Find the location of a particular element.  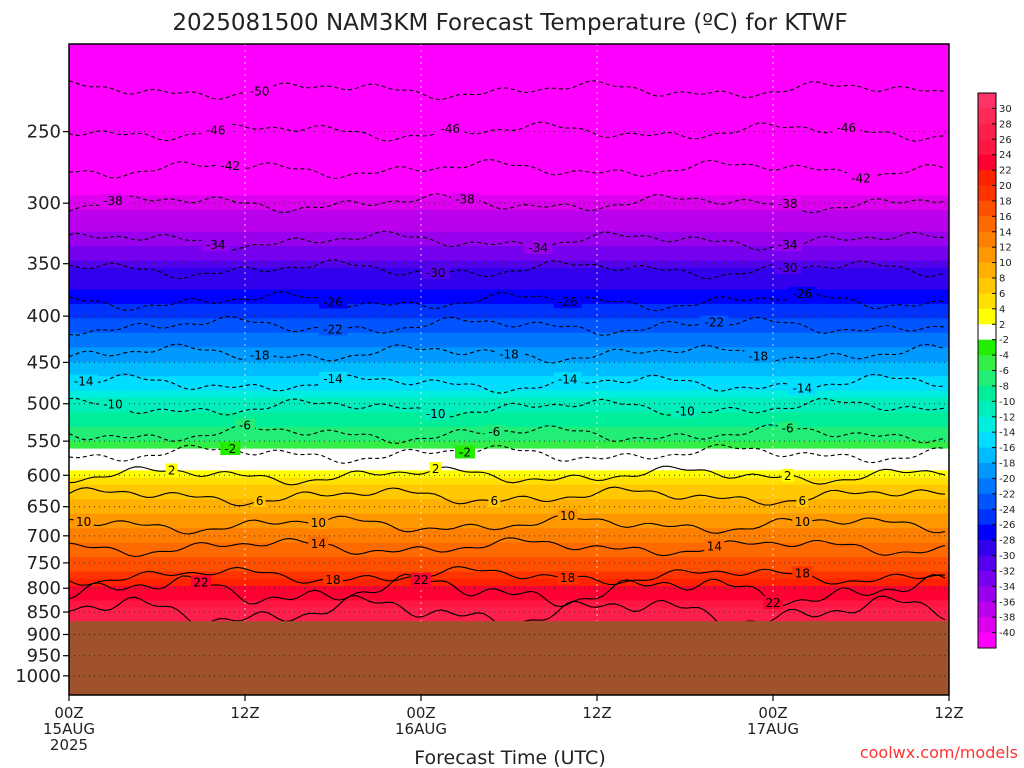

contour-label: -26 is located at coordinates (568, 302).